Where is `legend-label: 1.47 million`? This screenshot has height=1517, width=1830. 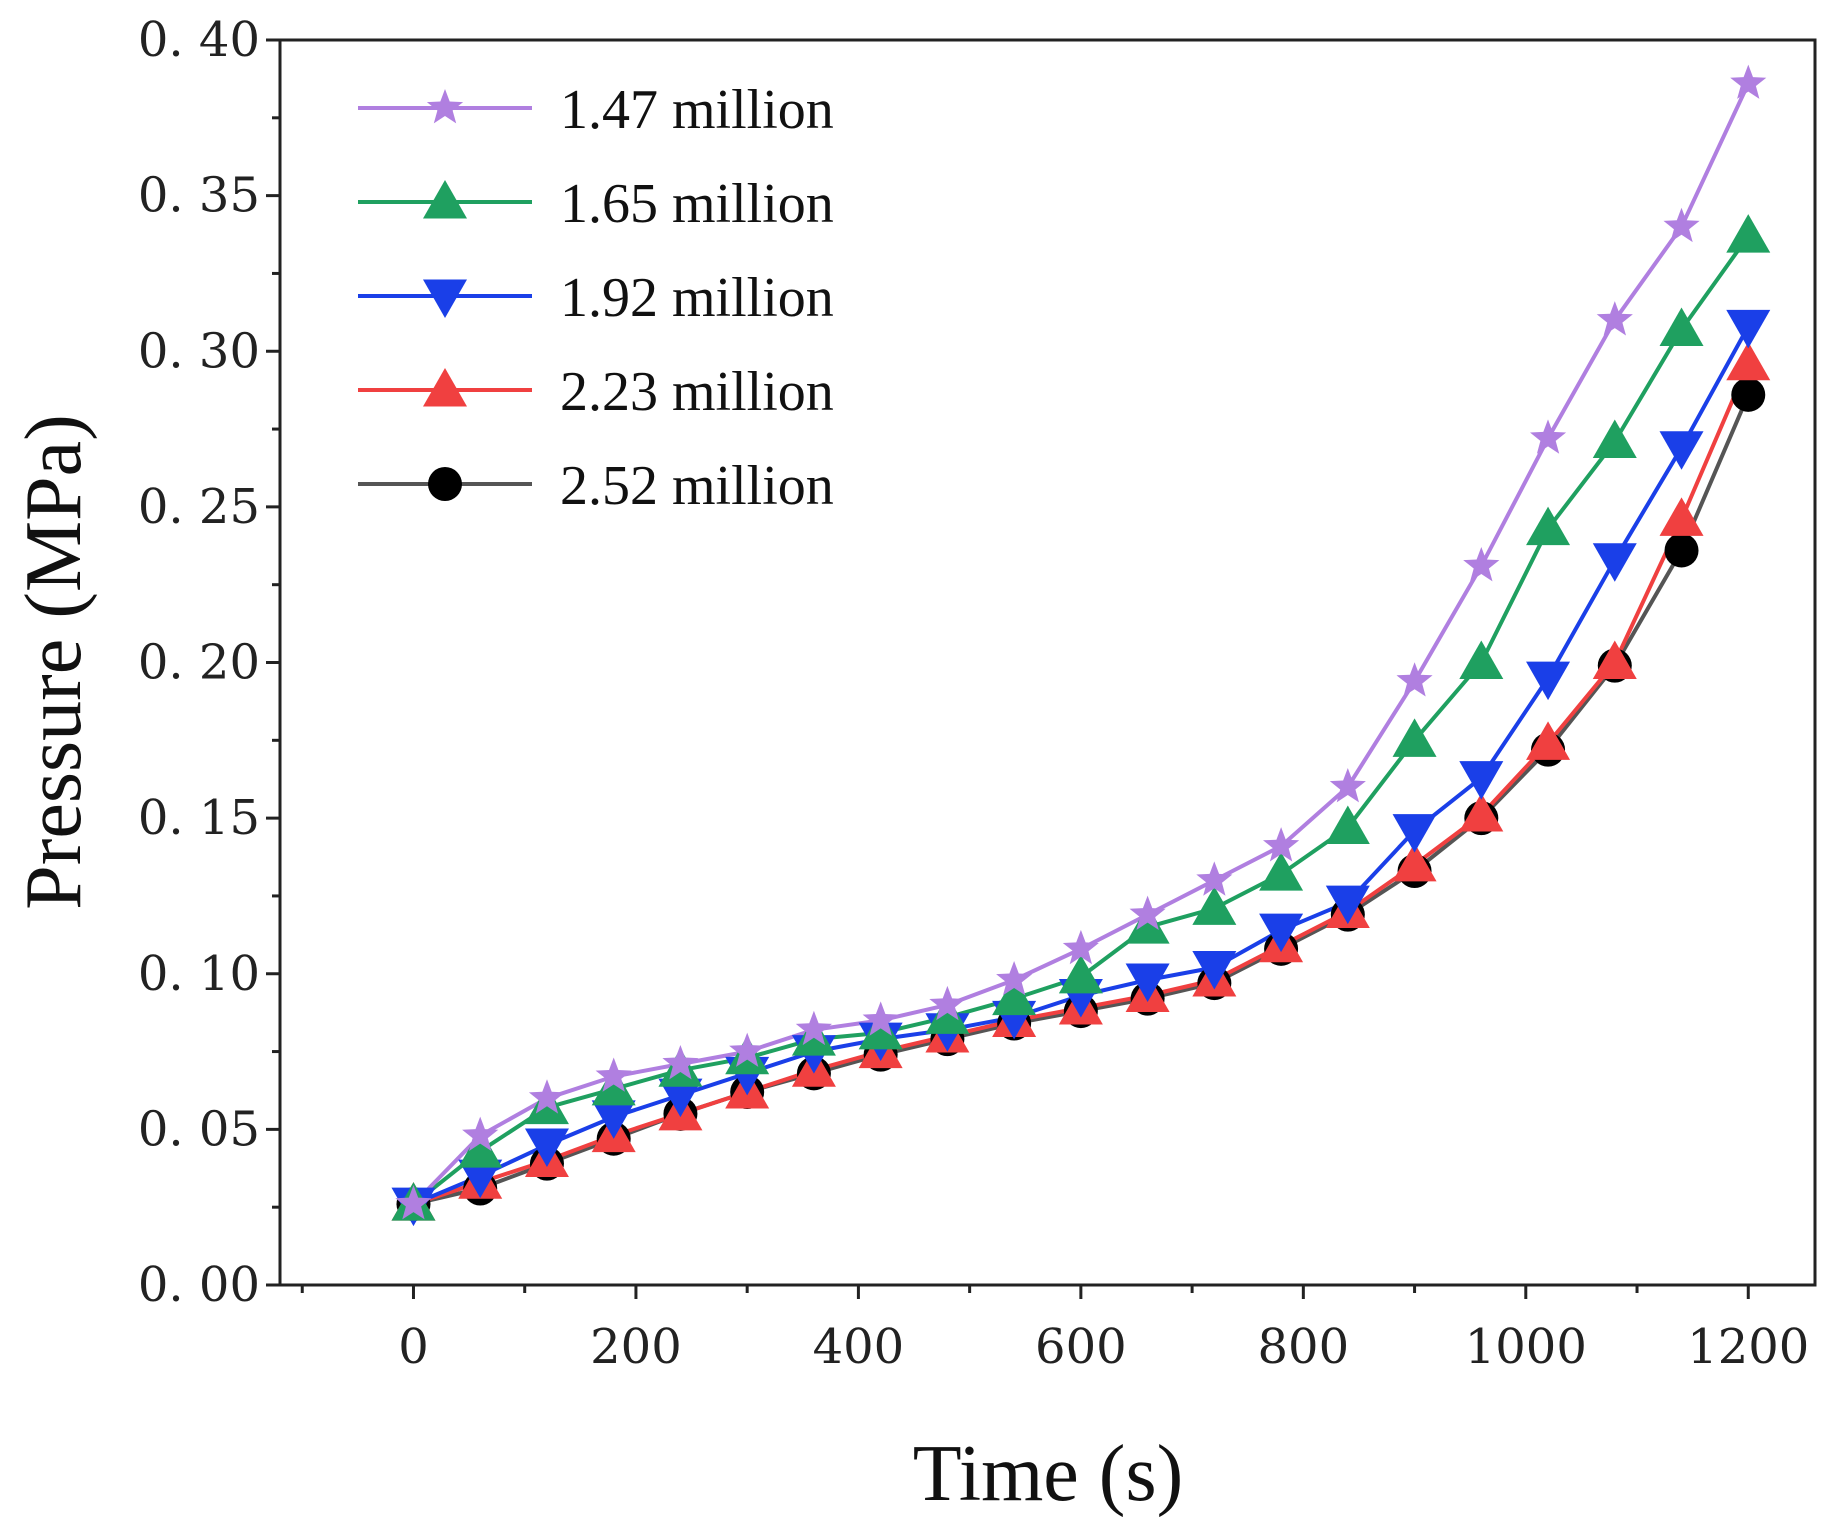
legend-label: 1.47 million is located at coordinates (697, 110).